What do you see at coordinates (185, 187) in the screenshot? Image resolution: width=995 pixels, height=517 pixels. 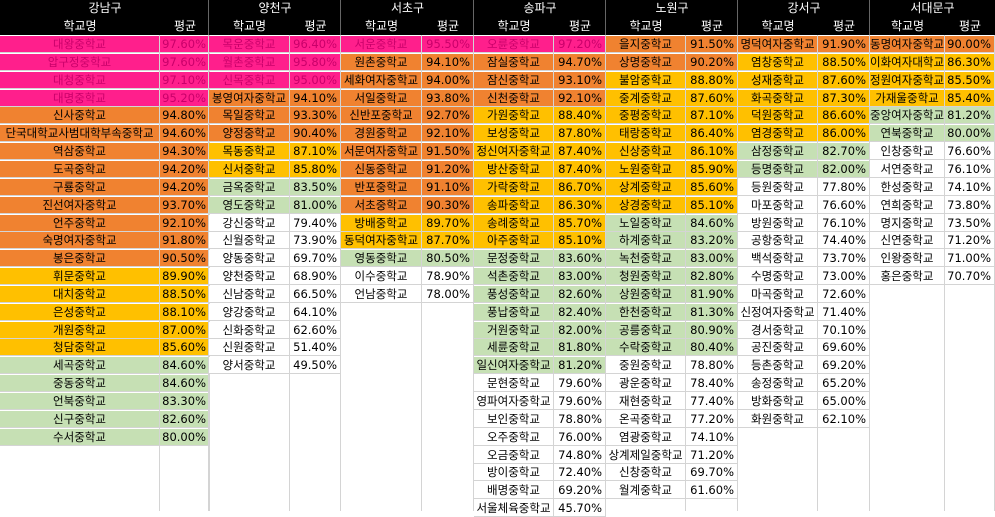 I see `average-cell: 94.20%` at bounding box center [185, 187].